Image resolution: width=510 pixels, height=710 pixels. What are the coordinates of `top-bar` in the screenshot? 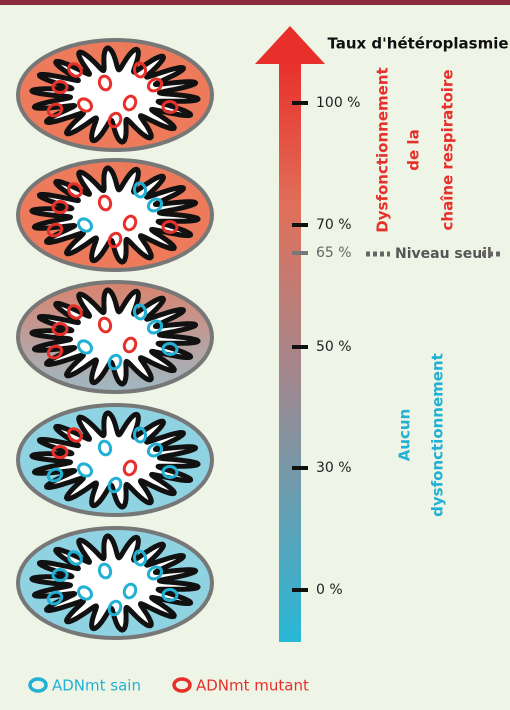 It's located at (255, 2).